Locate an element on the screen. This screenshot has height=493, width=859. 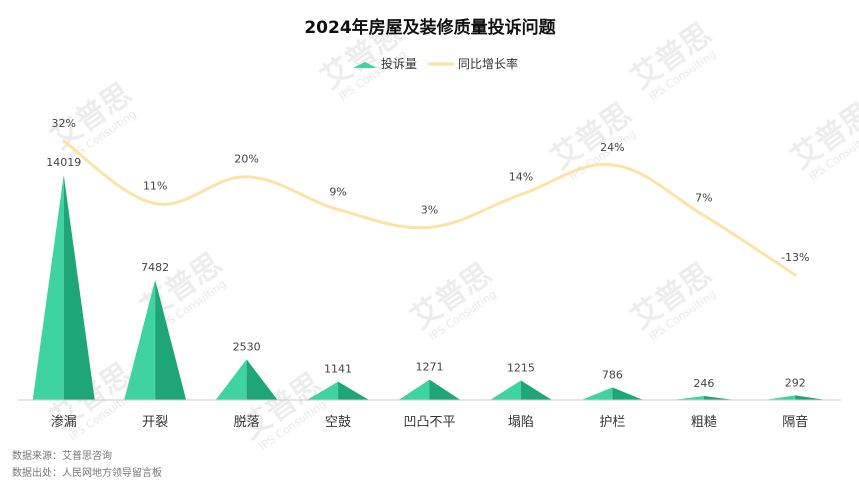
bar-value-label: 292 is located at coordinates (795, 382).